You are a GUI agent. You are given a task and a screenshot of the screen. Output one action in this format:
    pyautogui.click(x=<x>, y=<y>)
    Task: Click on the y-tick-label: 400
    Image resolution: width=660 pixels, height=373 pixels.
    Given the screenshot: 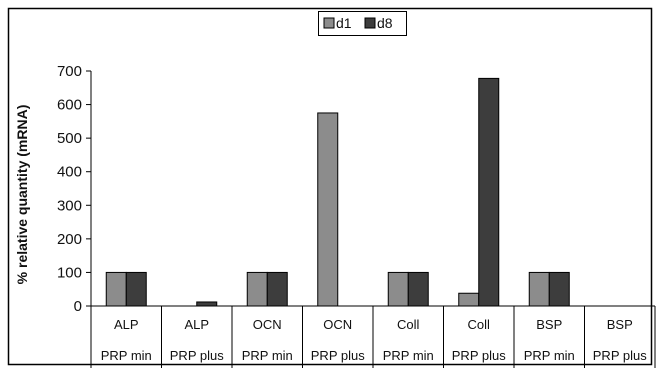 What is the action you would take?
    pyautogui.click(x=69, y=172)
    